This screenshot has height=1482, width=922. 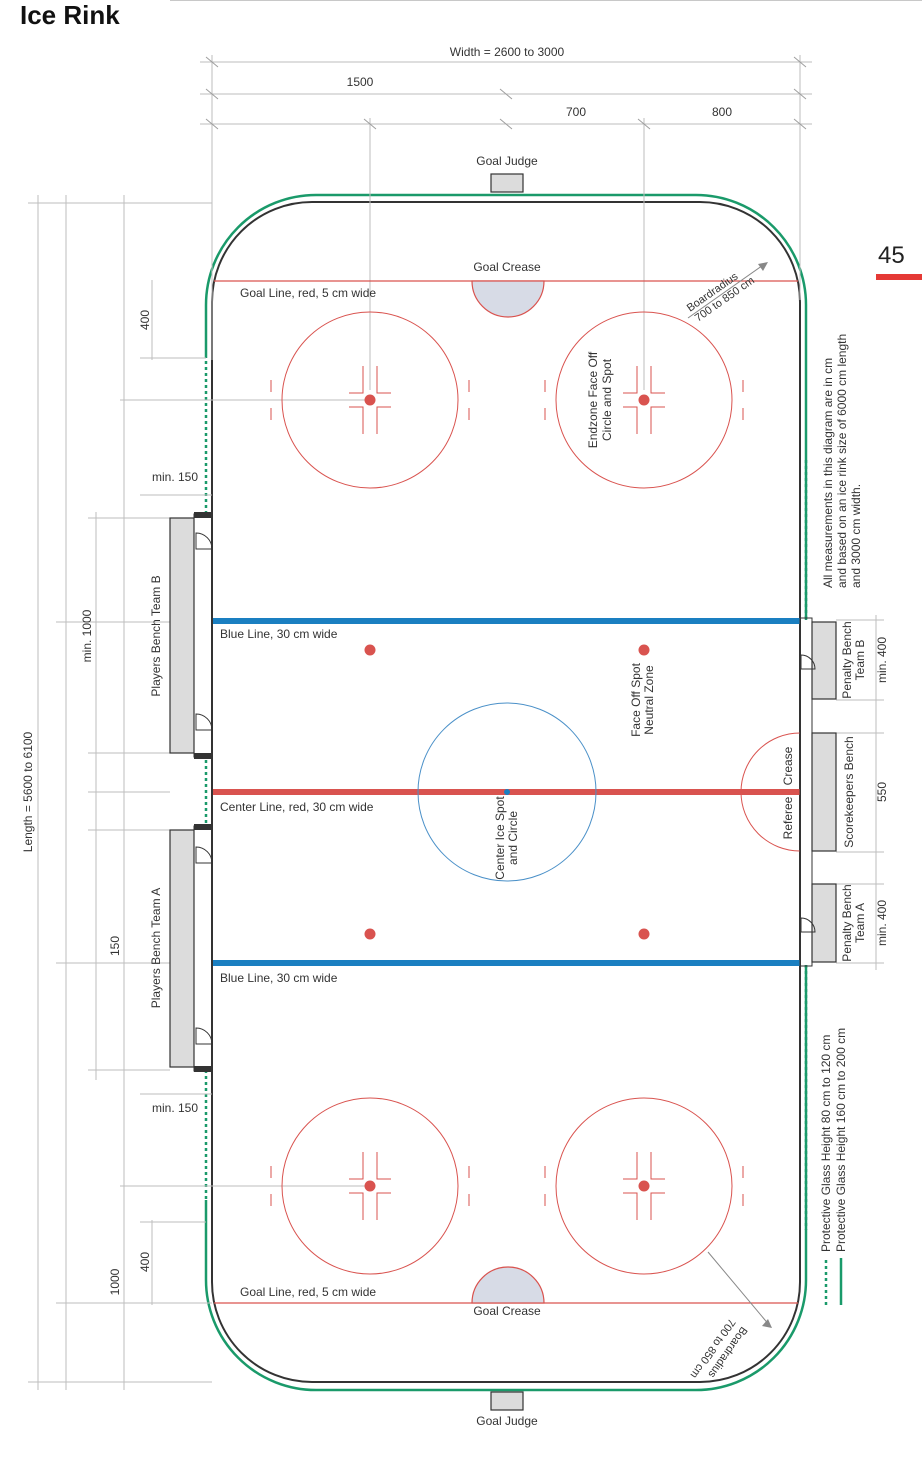 What do you see at coordinates (145, 1262) in the screenshot?
I see `goal-board-bottom-dimension: 400` at bounding box center [145, 1262].